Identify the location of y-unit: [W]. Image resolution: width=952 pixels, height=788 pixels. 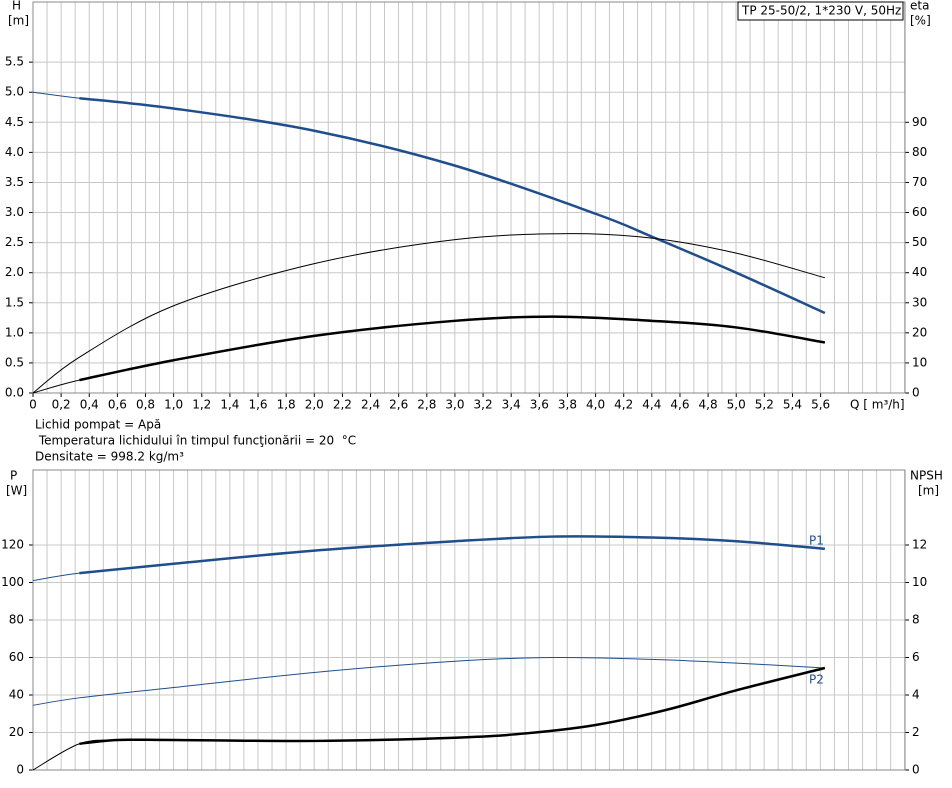
(16, 491).